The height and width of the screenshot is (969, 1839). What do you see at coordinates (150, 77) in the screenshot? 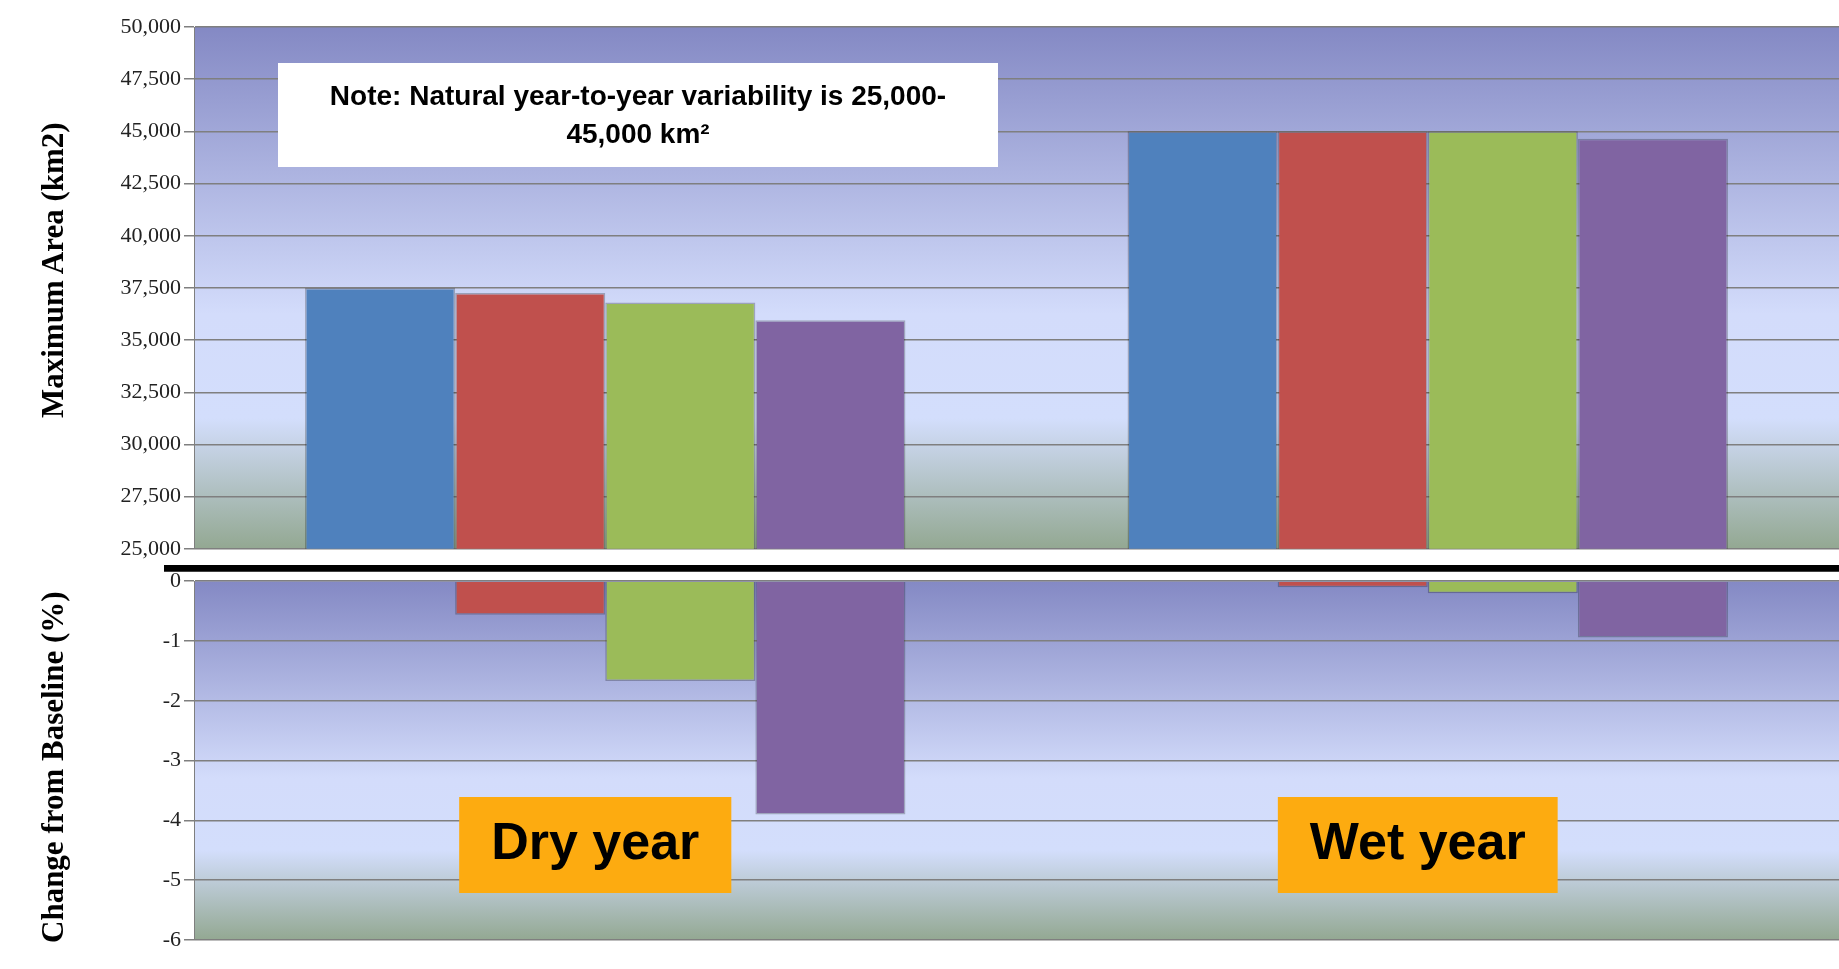
I see `y-tick-label: 47,500` at bounding box center [150, 77].